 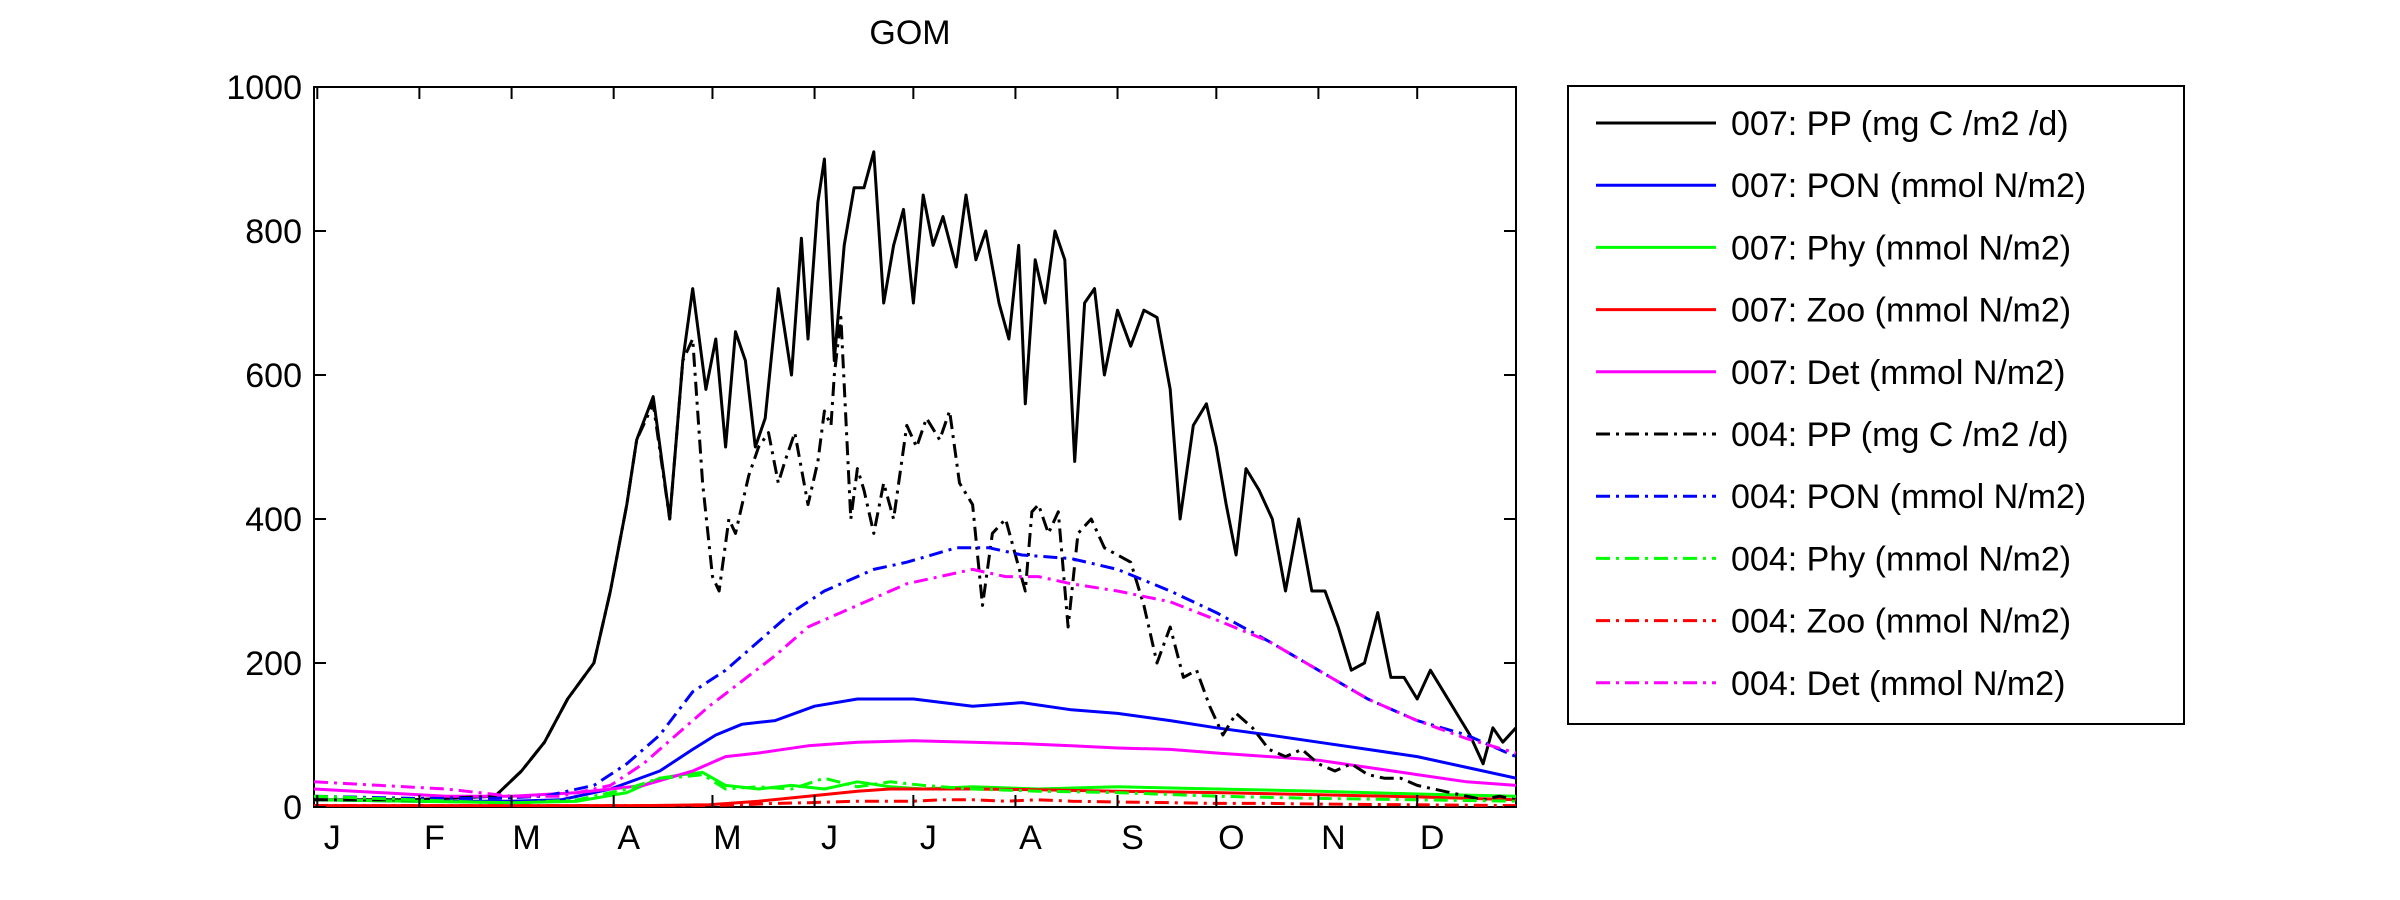 I want to click on y-tick-label: 1000, so click(x=264, y=88).